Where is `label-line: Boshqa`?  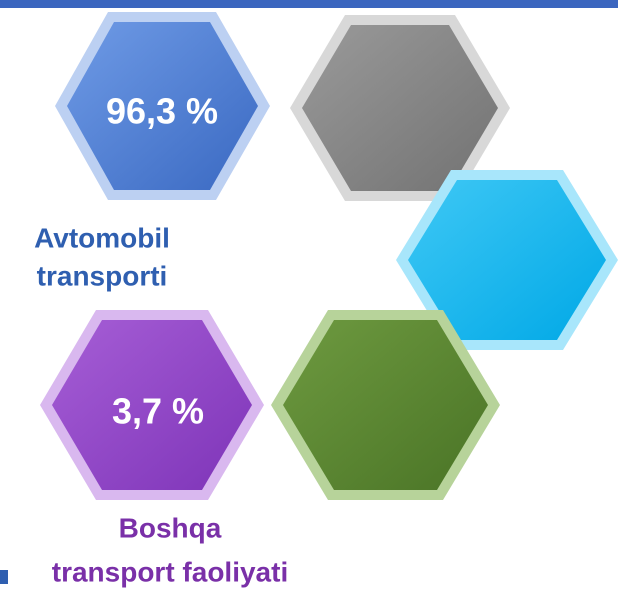 label-line: Boshqa is located at coordinates (170, 527).